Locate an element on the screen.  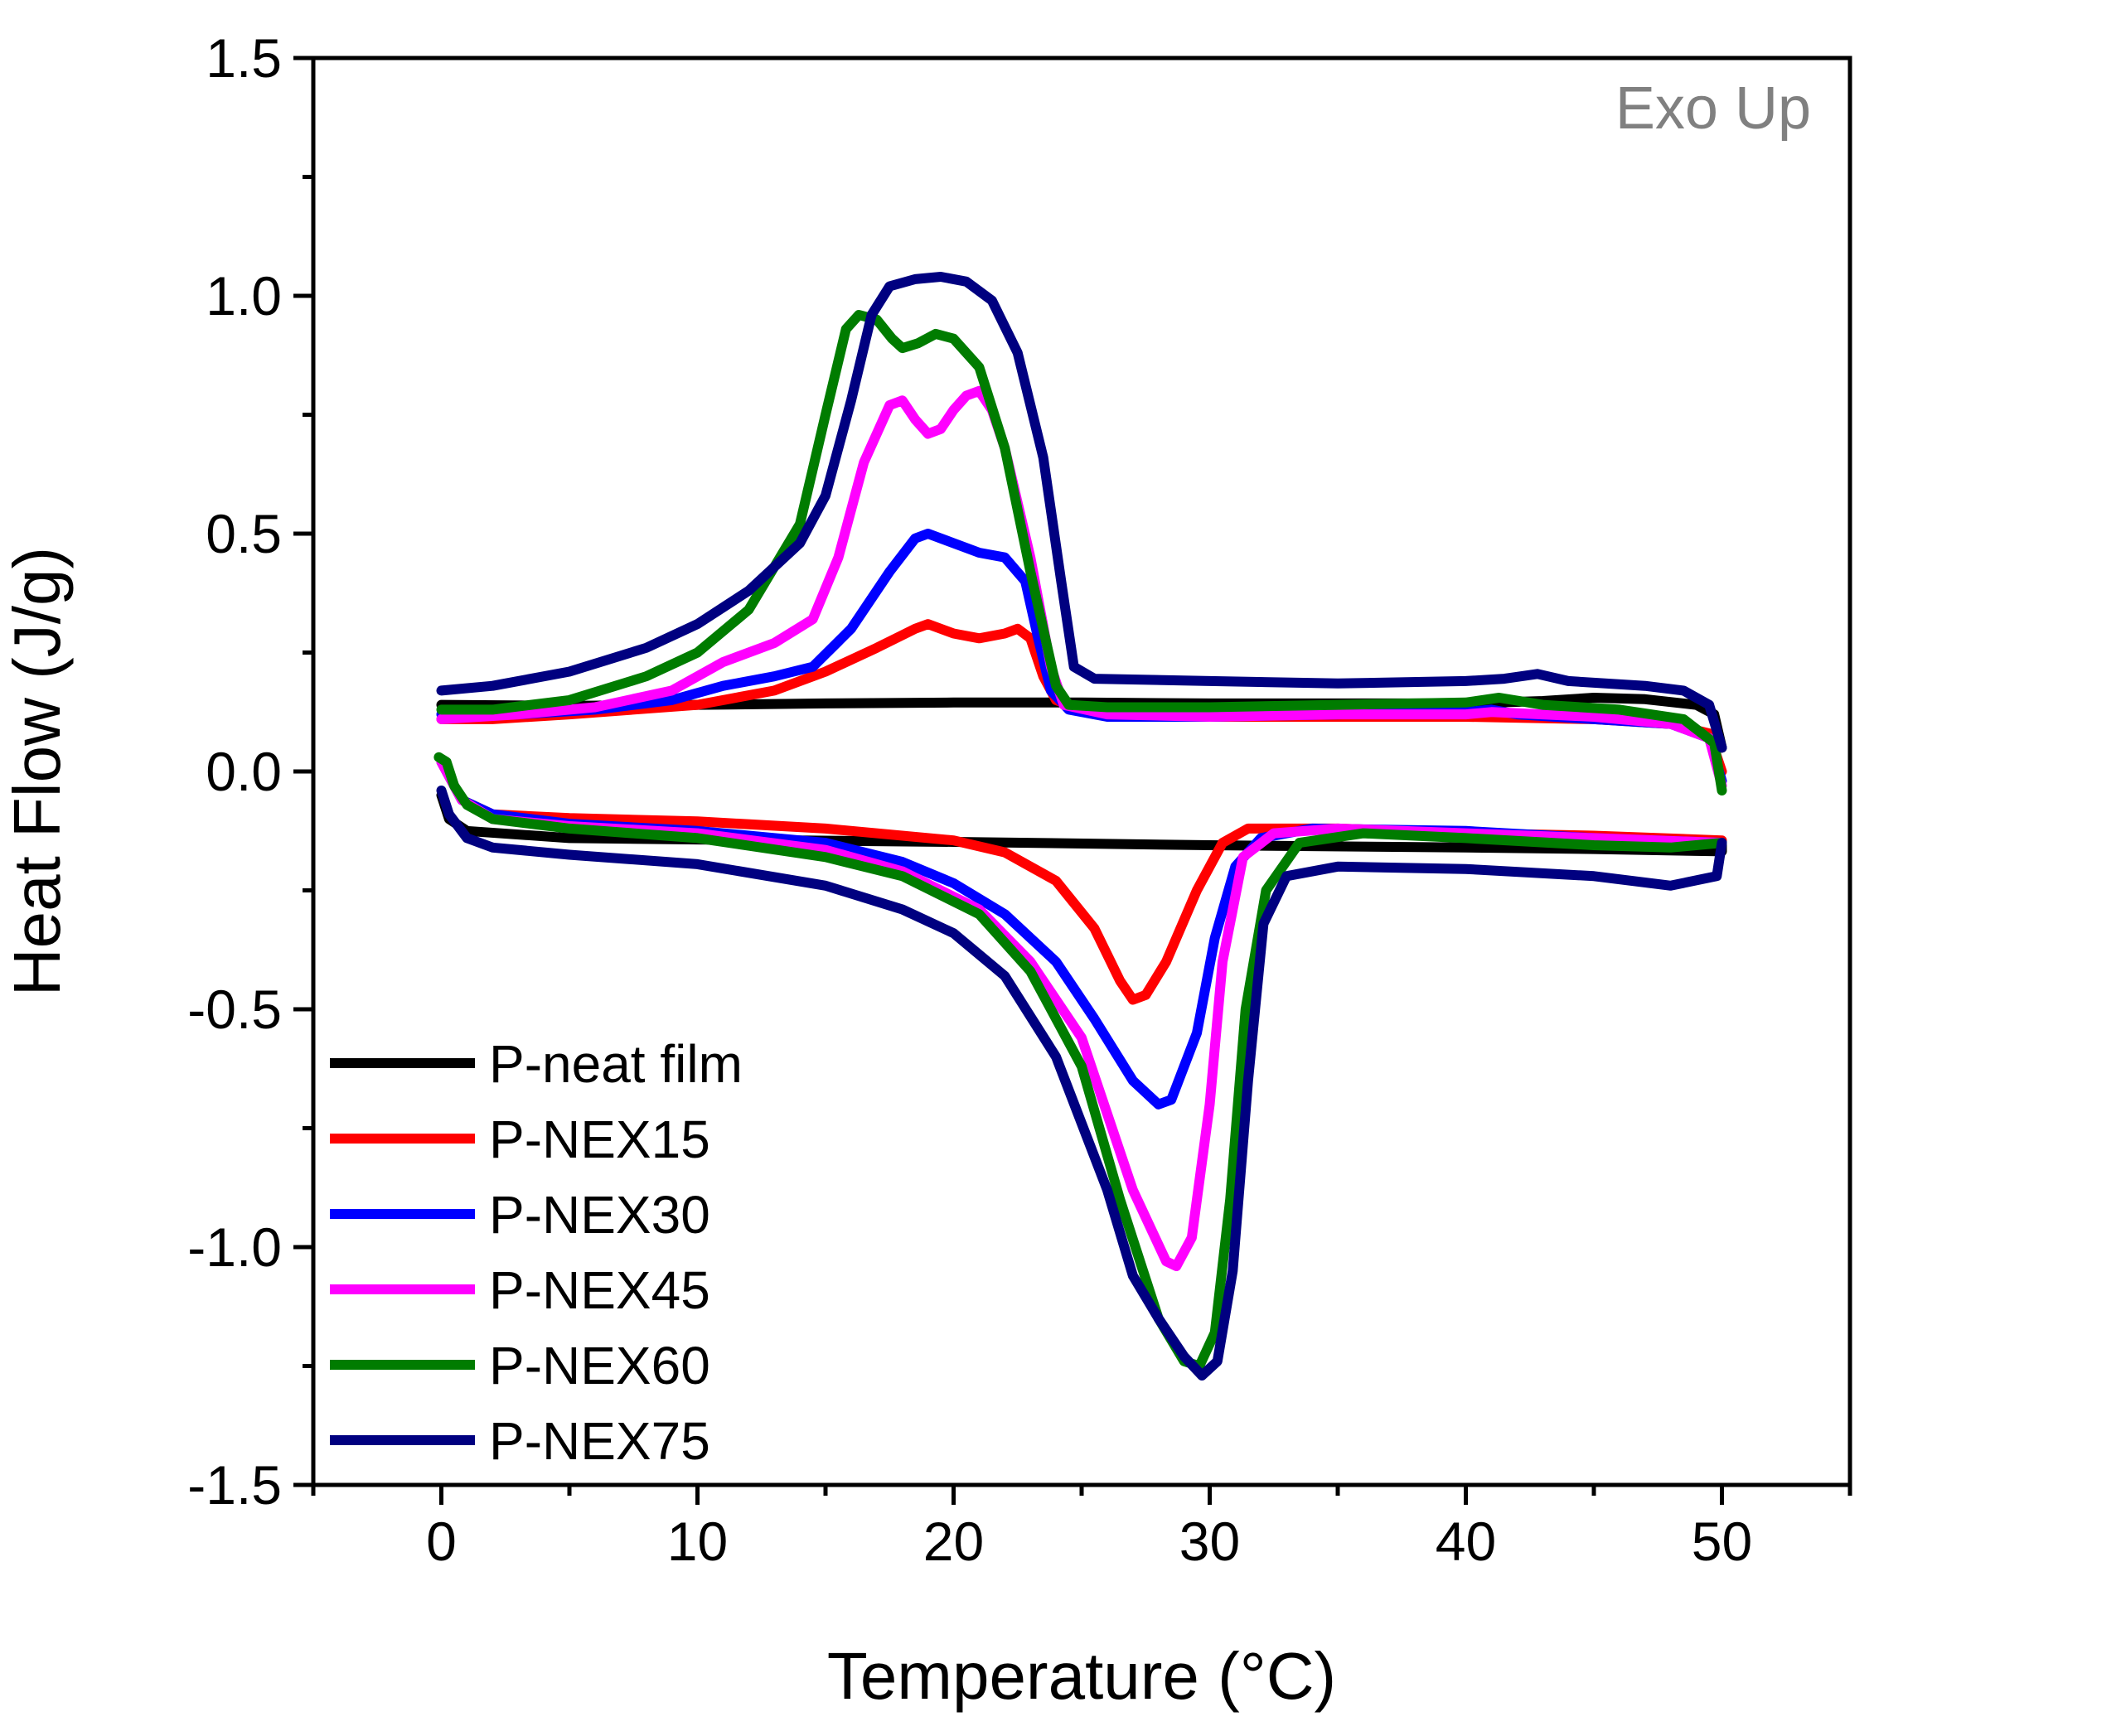
x-axis-ticks: 0 10 20 30 40 50 is located at coordinates (1081, 1528).